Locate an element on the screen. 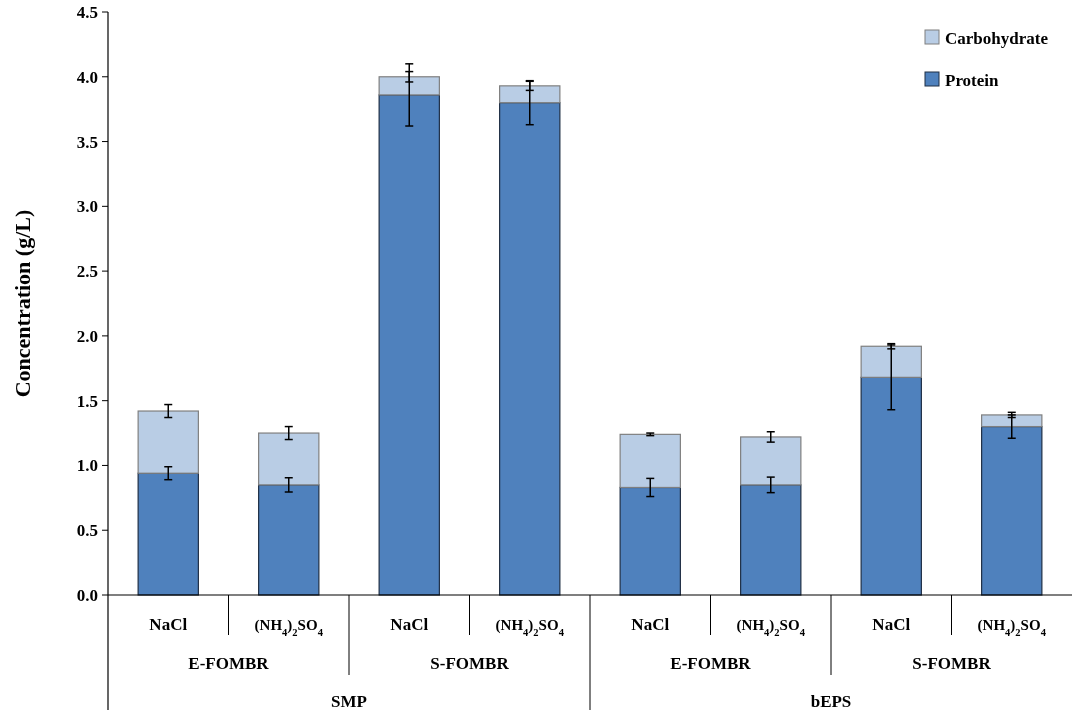  y-axis-title: Concentration (g/L) is located at coordinates (22, 303).